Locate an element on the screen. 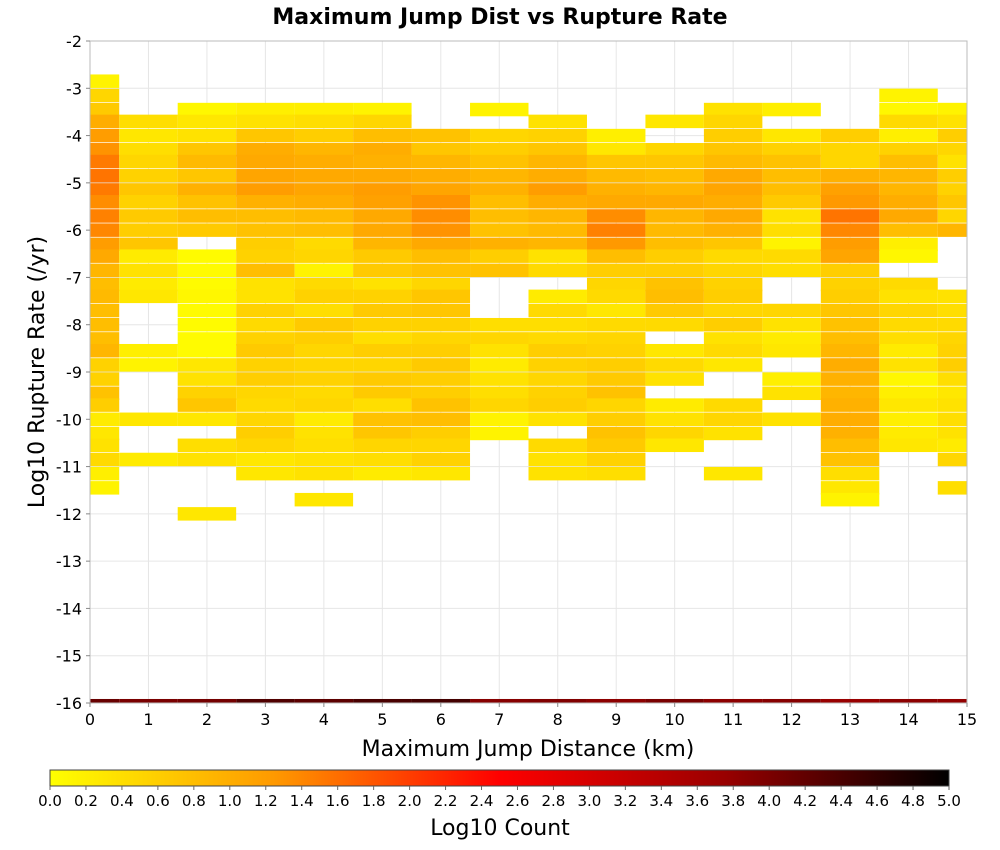  y-axis-ticks: -2 -3 -4 -5 -6 -7 -8 -9 -10 -11 -12 -13 -14 -15 -16 is located at coordinates (73, 372).